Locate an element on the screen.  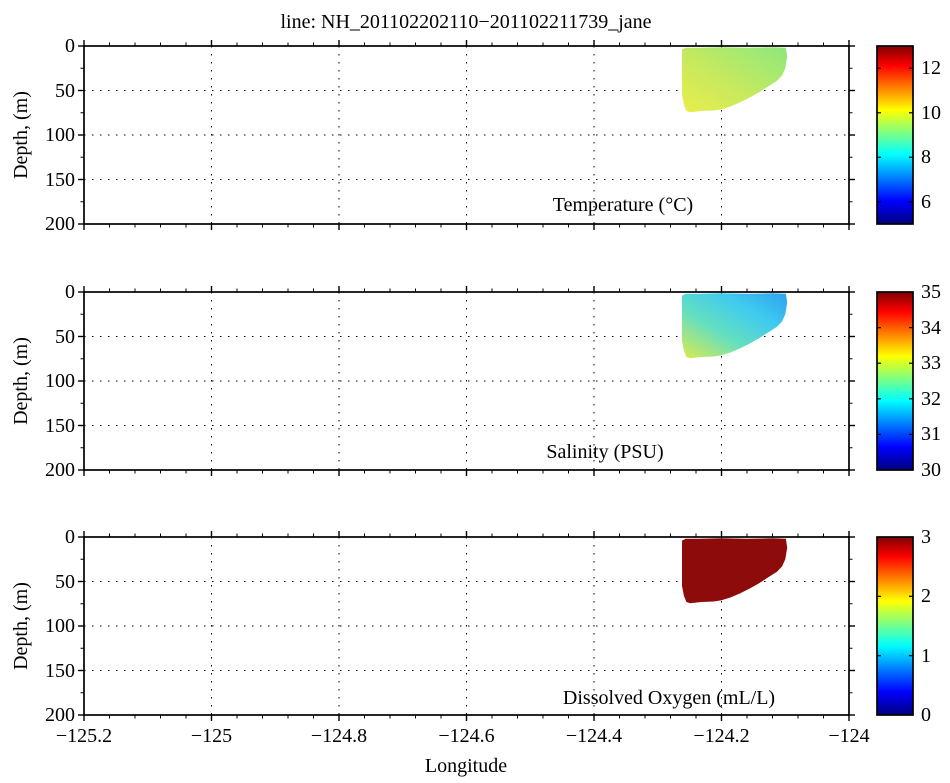
colorbar-tick-label: 12 is located at coordinates (931, 68).